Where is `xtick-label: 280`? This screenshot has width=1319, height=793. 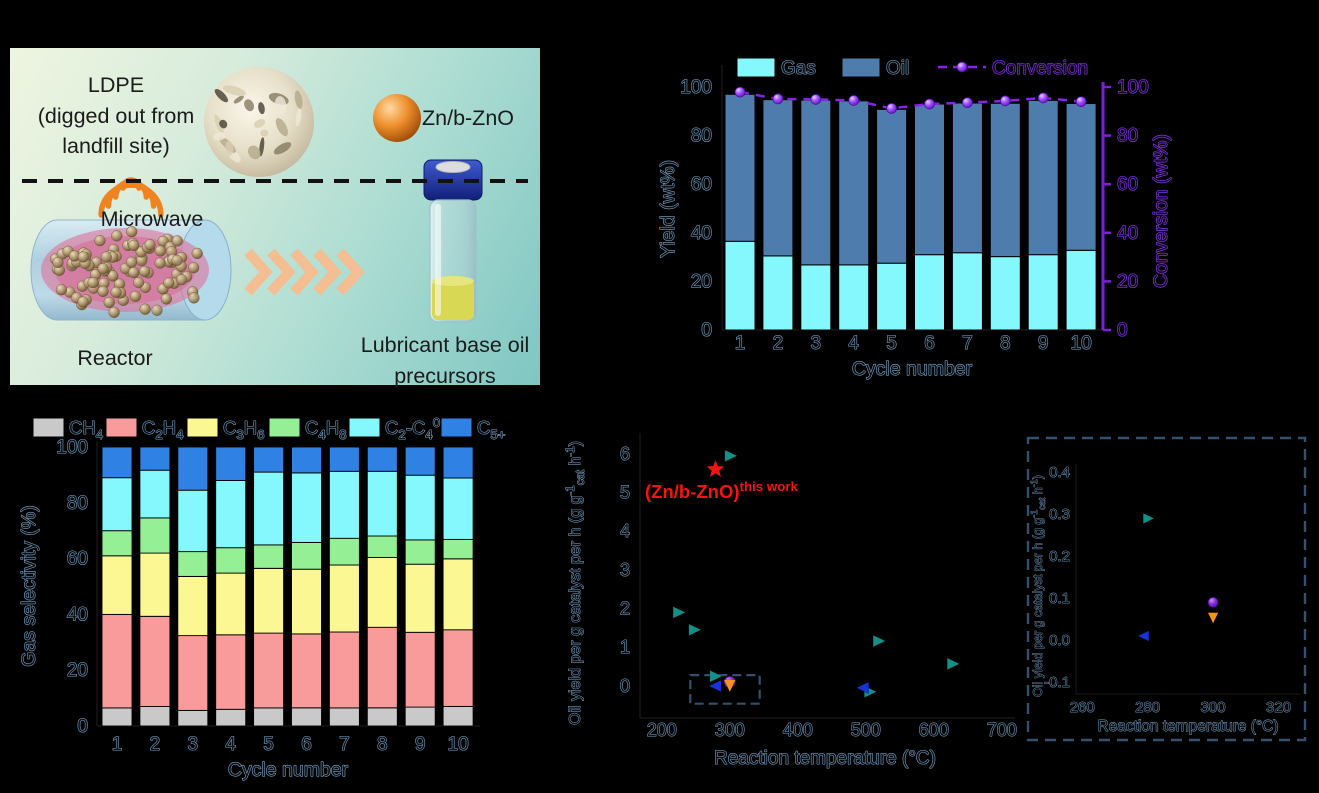 xtick-label: 280 is located at coordinates (1147, 707).